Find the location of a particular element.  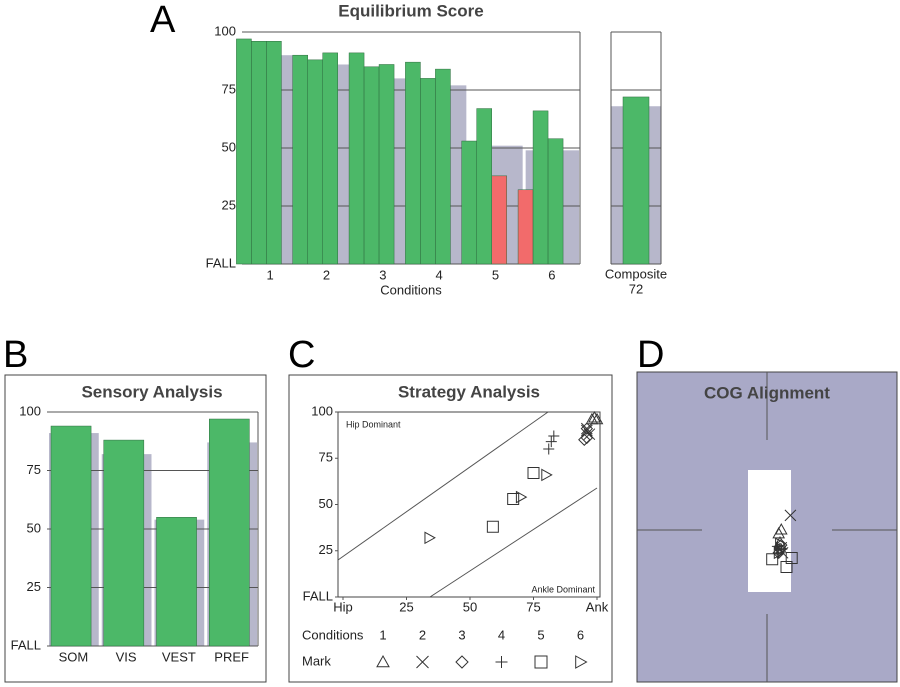

x-tick-label: 50 is located at coordinates (470, 606).